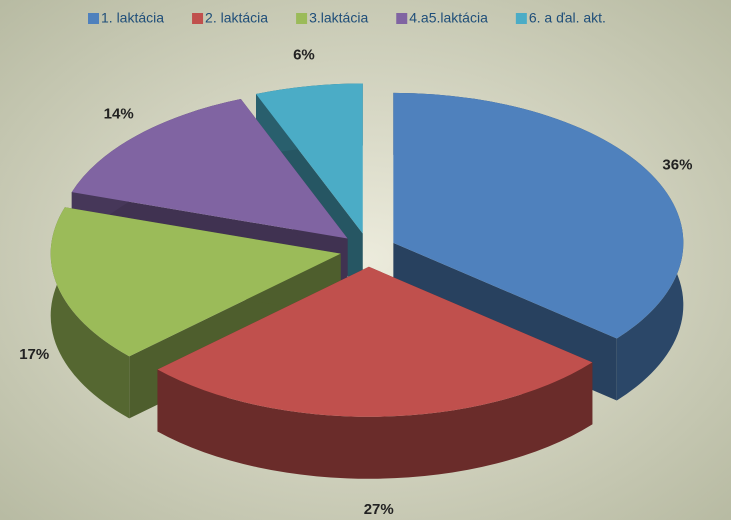  Describe the element at coordinates (338, 18) in the screenshot. I see `legend-label: 3.laktácia` at that location.